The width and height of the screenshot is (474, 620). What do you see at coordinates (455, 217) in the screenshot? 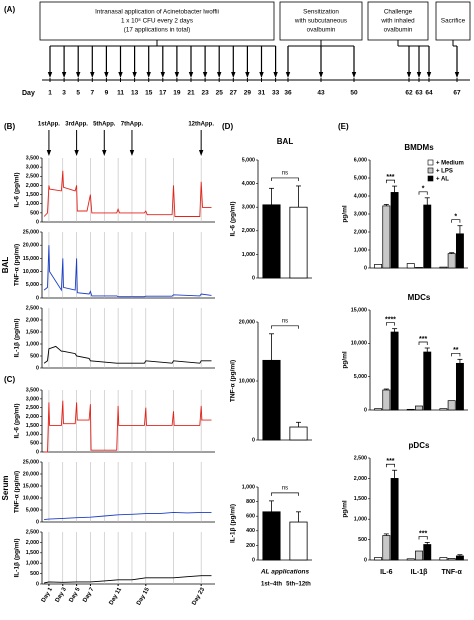
I see `significance-label: *` at bounding box center [455, 217].